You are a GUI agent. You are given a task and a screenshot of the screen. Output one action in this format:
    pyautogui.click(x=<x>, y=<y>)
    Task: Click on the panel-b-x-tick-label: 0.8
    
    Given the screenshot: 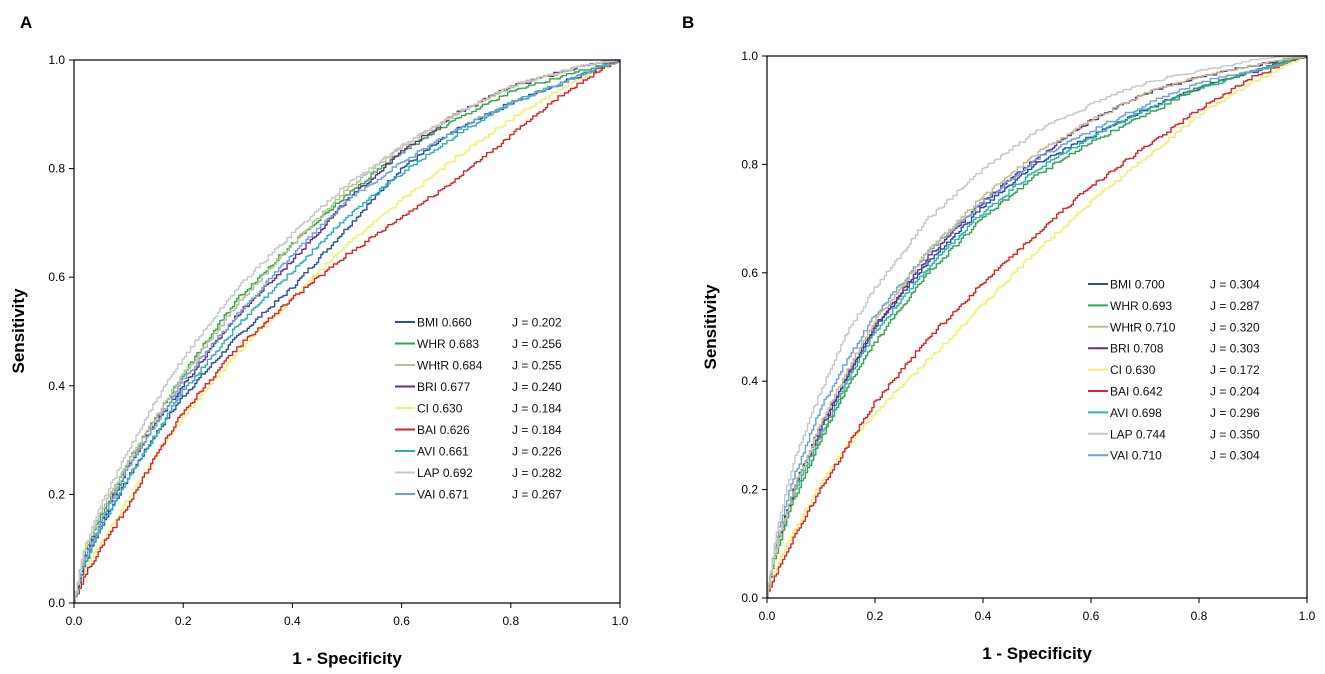 What is the action you would take?
    pyautogui.click(x=1199, y=616)
    